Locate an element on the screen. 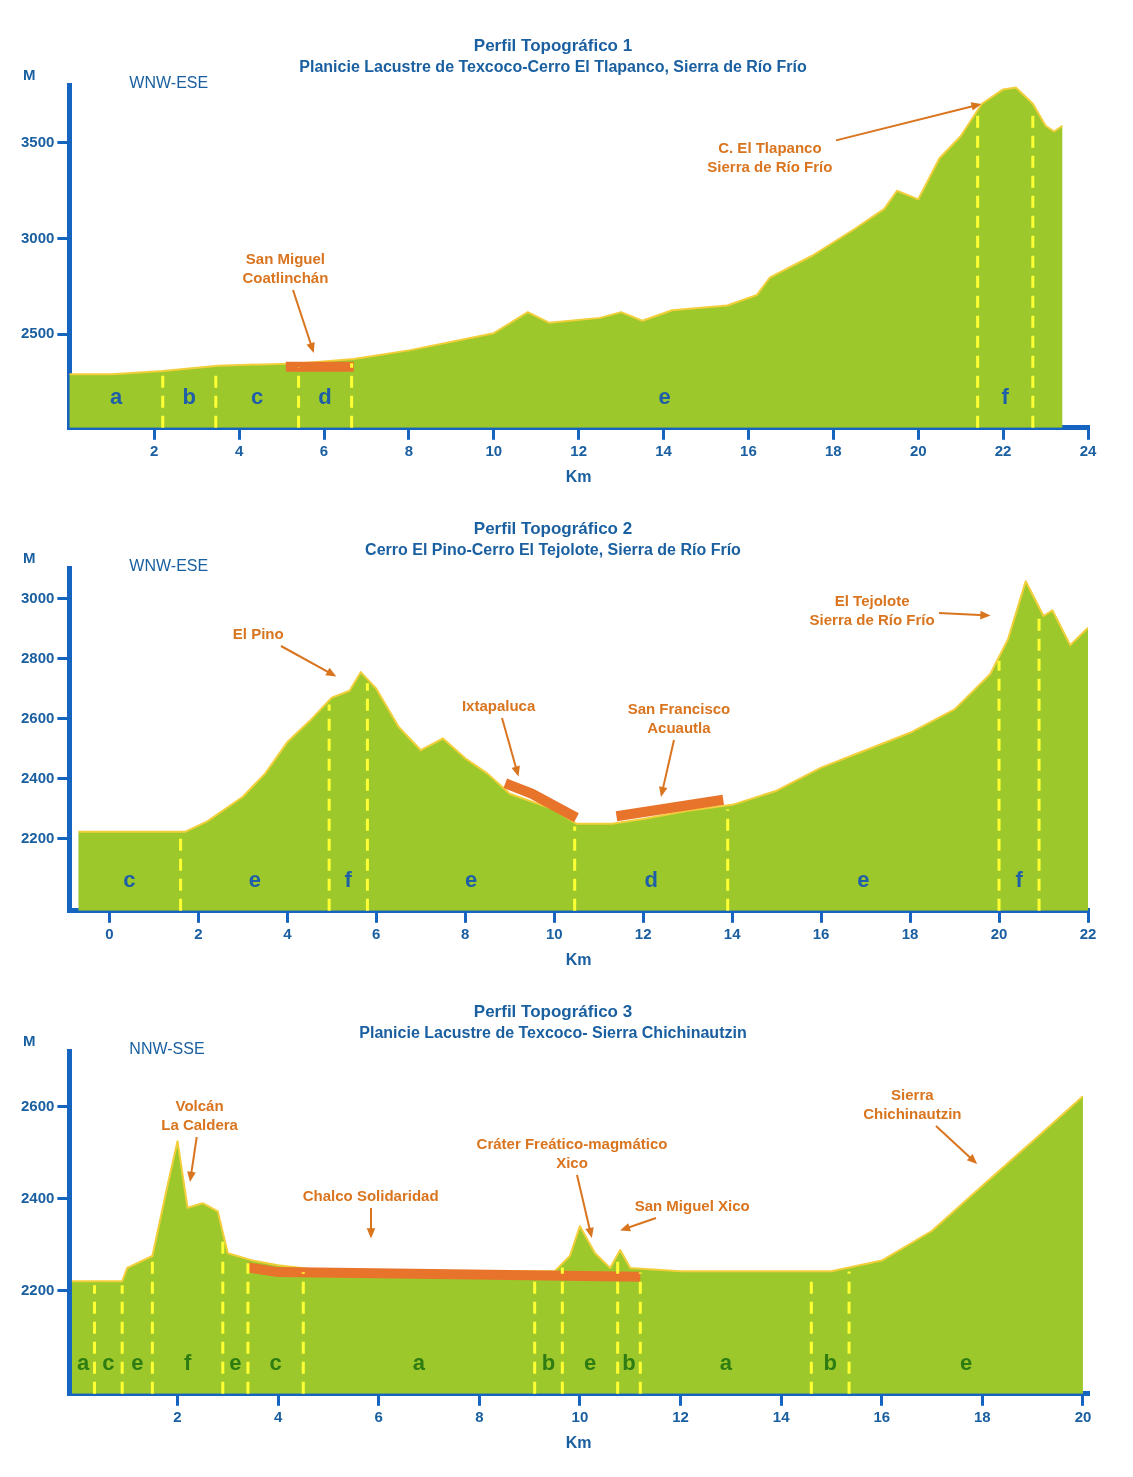  chart-subtitle: Cerro El Pino-Cerro El Tejolote, Sierra de Río Frío is located at coordinates (553, 550).